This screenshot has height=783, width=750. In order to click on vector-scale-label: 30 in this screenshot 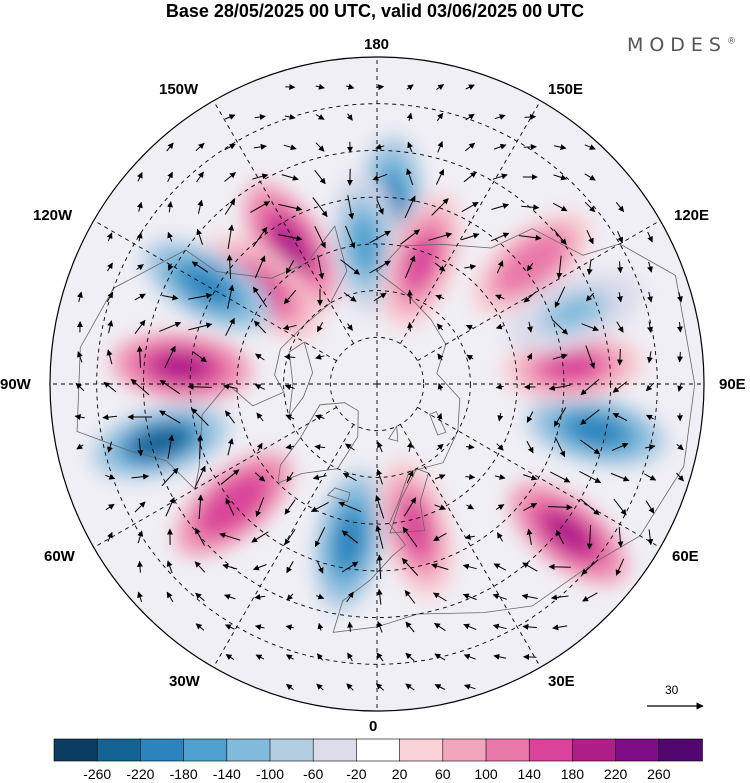, I will do `click(672, 690)`.